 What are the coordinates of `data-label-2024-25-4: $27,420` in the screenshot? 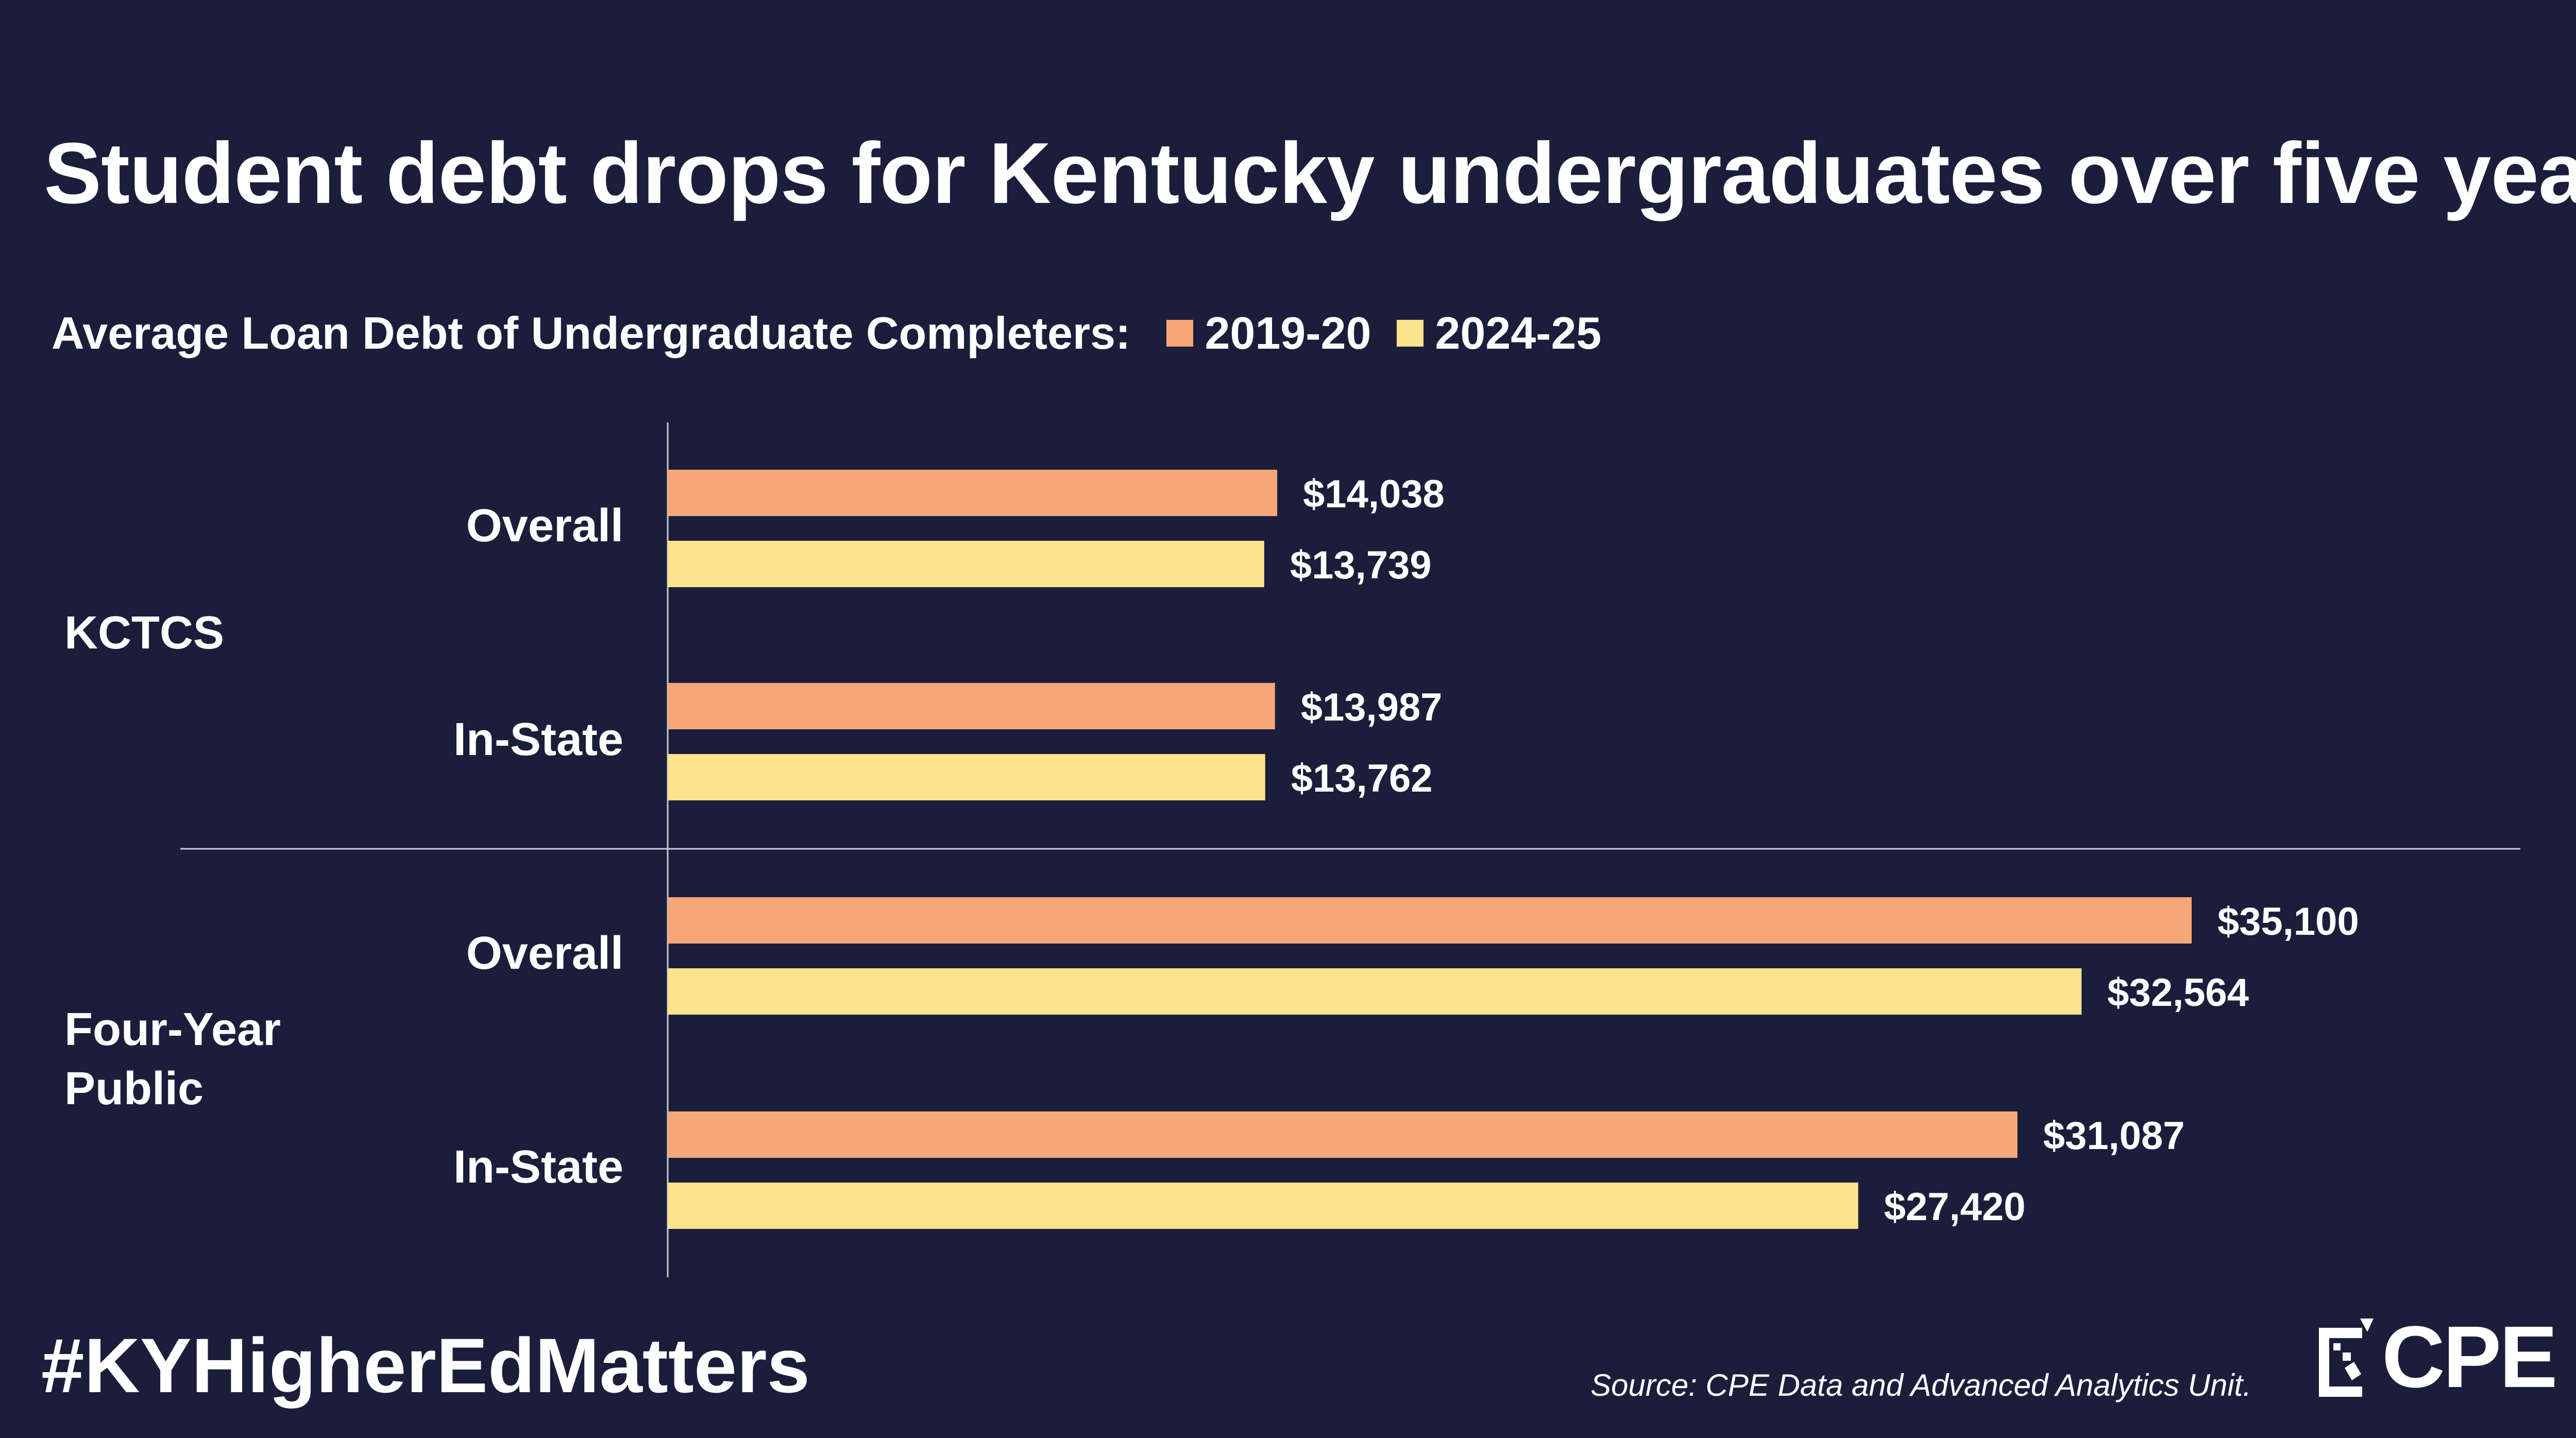 It's located at (1955, 1207).